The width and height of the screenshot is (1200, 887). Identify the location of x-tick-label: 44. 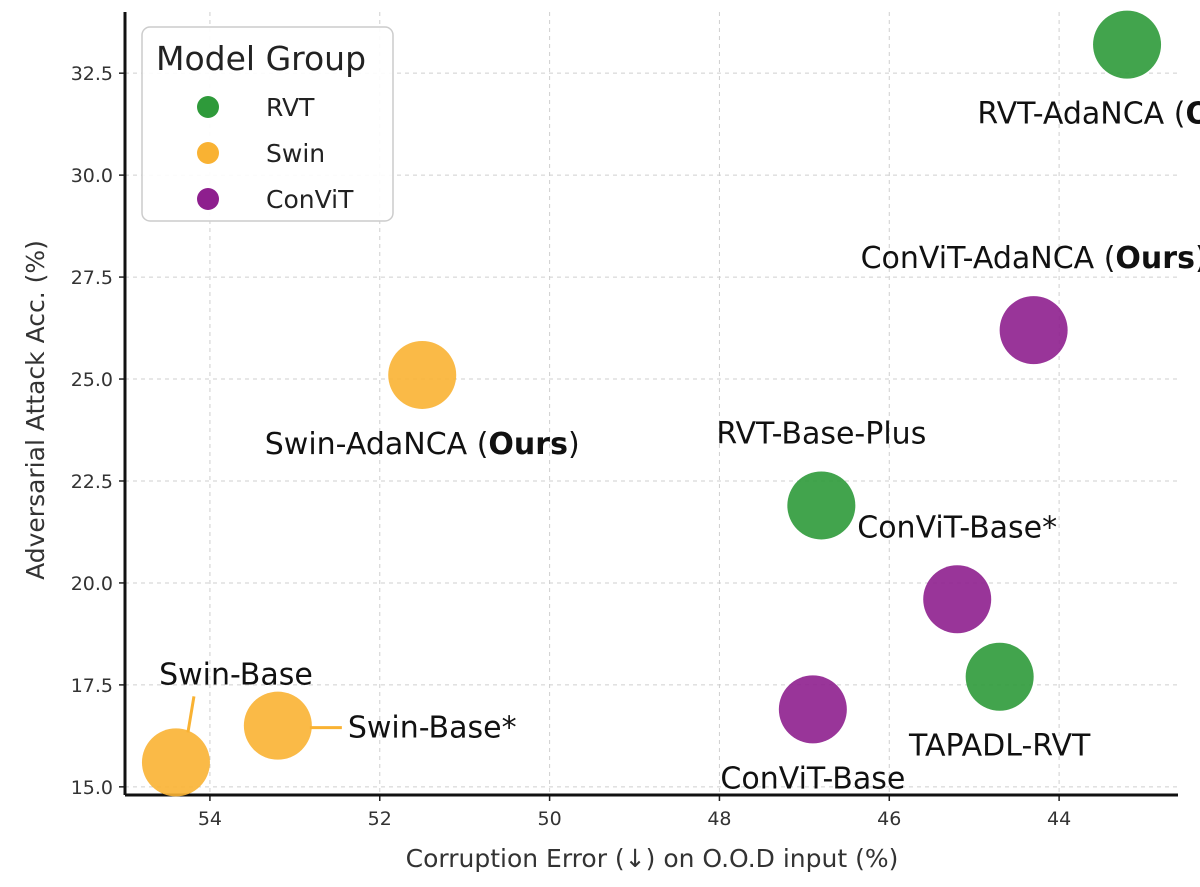
(1059, 819).